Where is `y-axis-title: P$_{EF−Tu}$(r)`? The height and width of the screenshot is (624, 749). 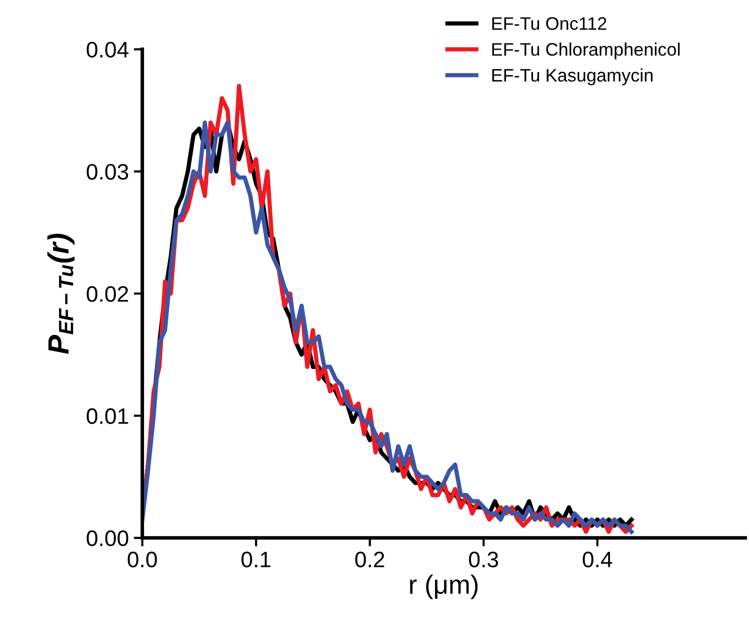 y-axis-title: P$_{EF−Tu}$(r) is located at coordinates (61, 294).